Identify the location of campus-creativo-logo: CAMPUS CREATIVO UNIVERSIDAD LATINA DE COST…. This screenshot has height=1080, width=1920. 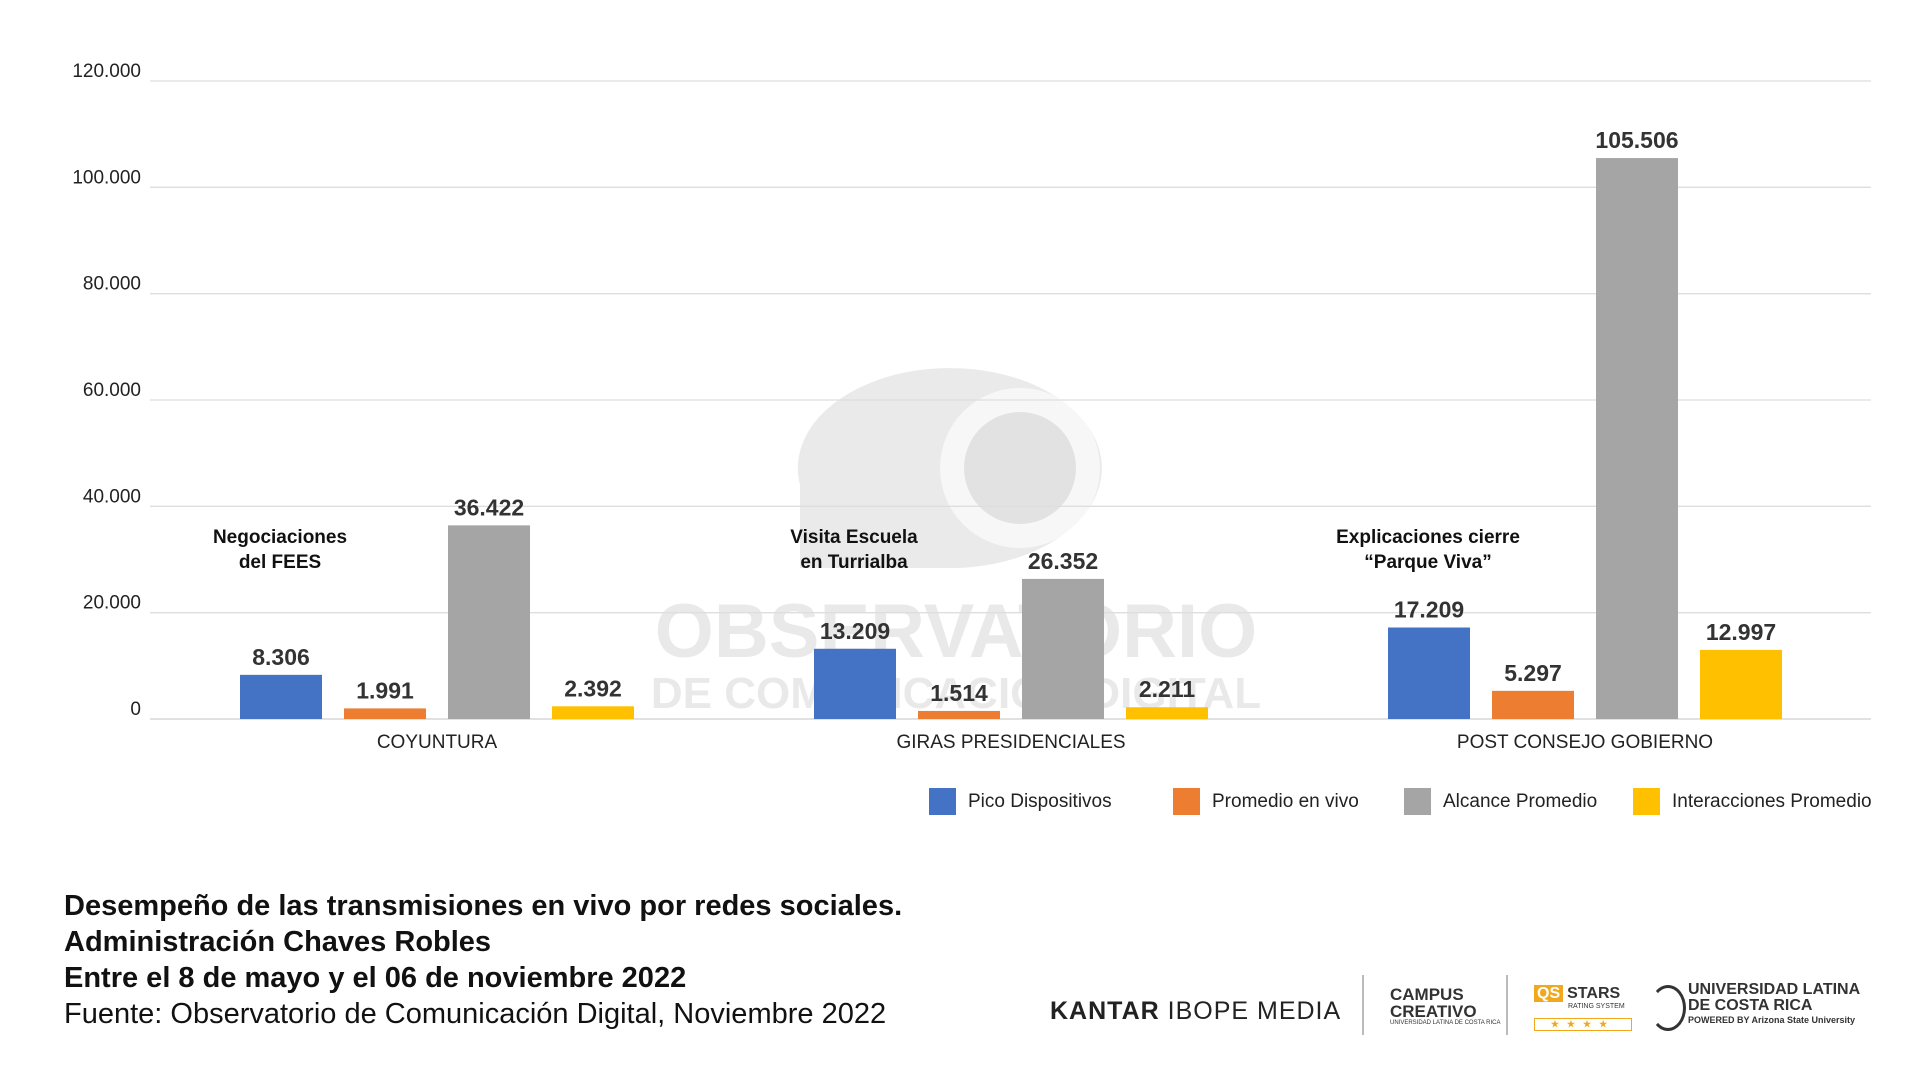
(1445, 1005).